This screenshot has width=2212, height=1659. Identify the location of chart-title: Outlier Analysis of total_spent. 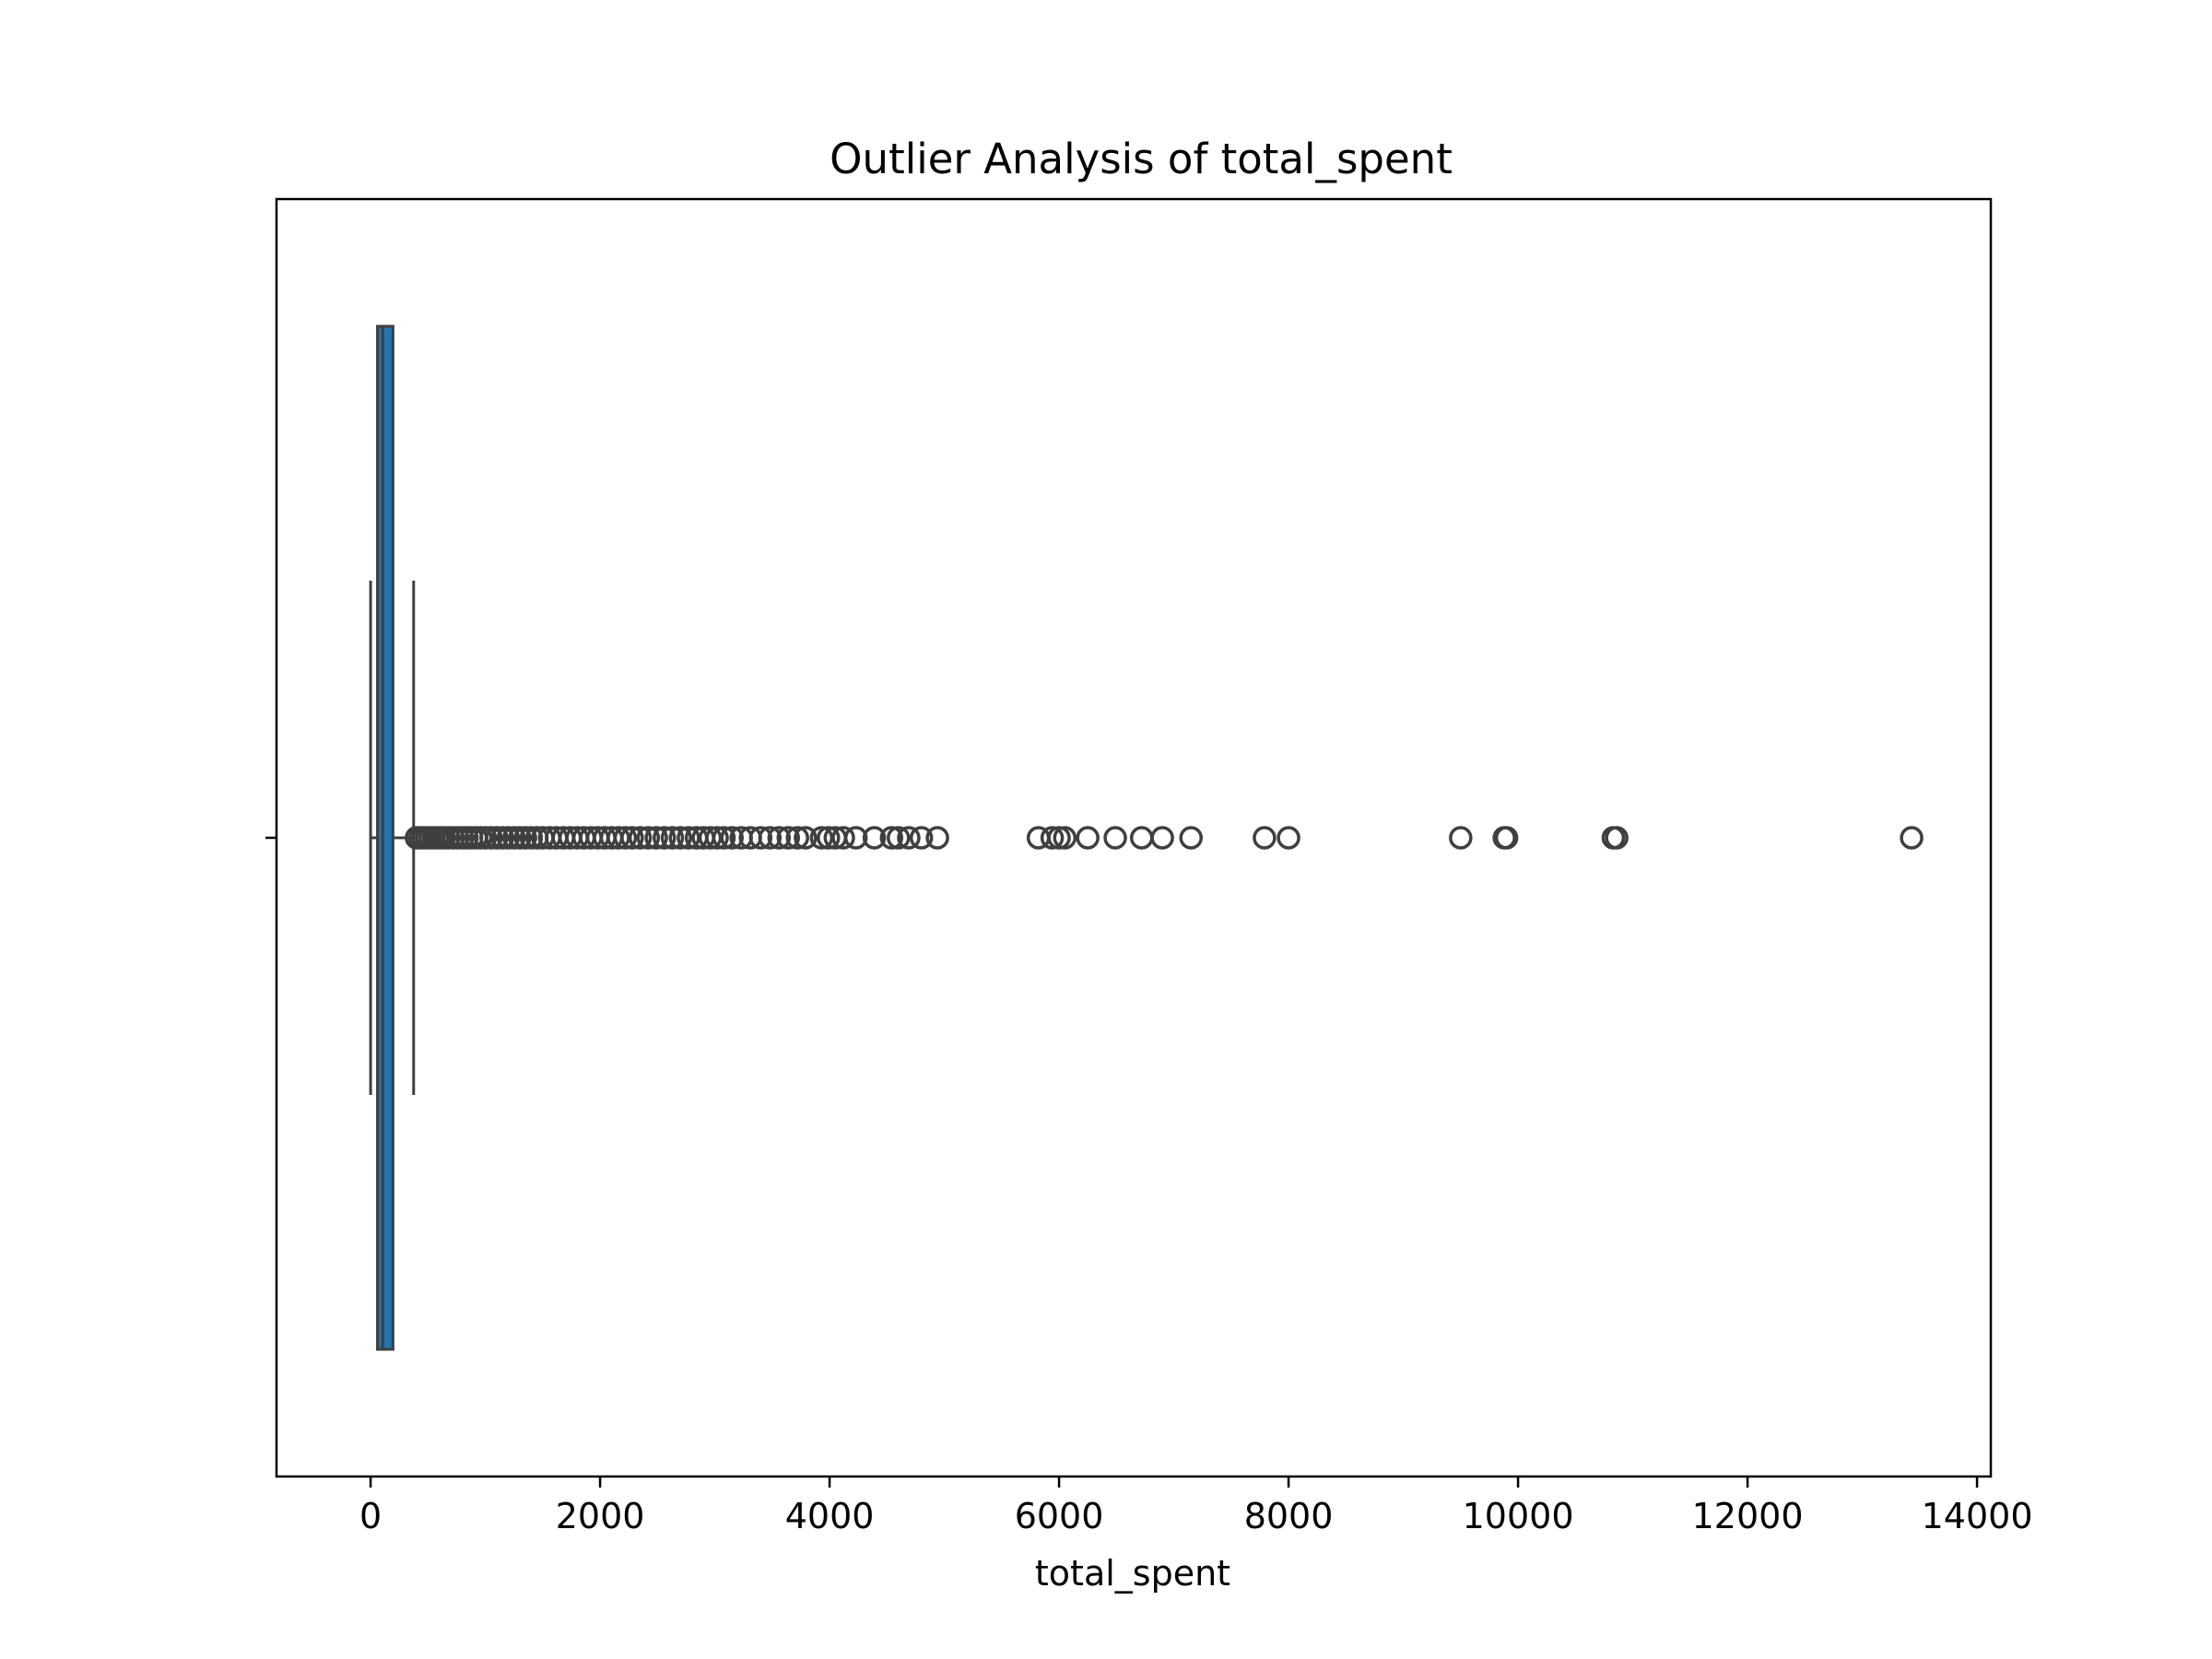
(1141, 159).